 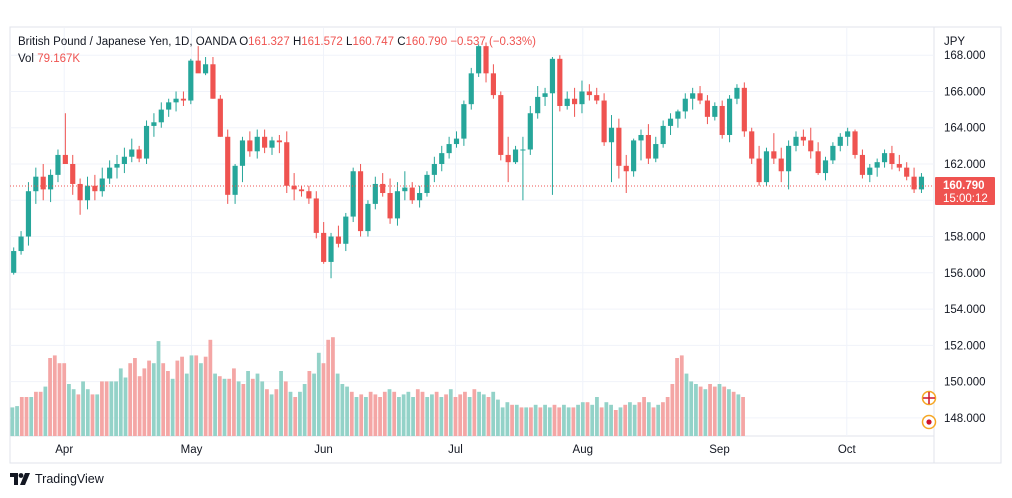 What do you see at coordinates (373, 42) in the screenshot?
I see `low-value: 160.747` at bounding box center [373, 42].